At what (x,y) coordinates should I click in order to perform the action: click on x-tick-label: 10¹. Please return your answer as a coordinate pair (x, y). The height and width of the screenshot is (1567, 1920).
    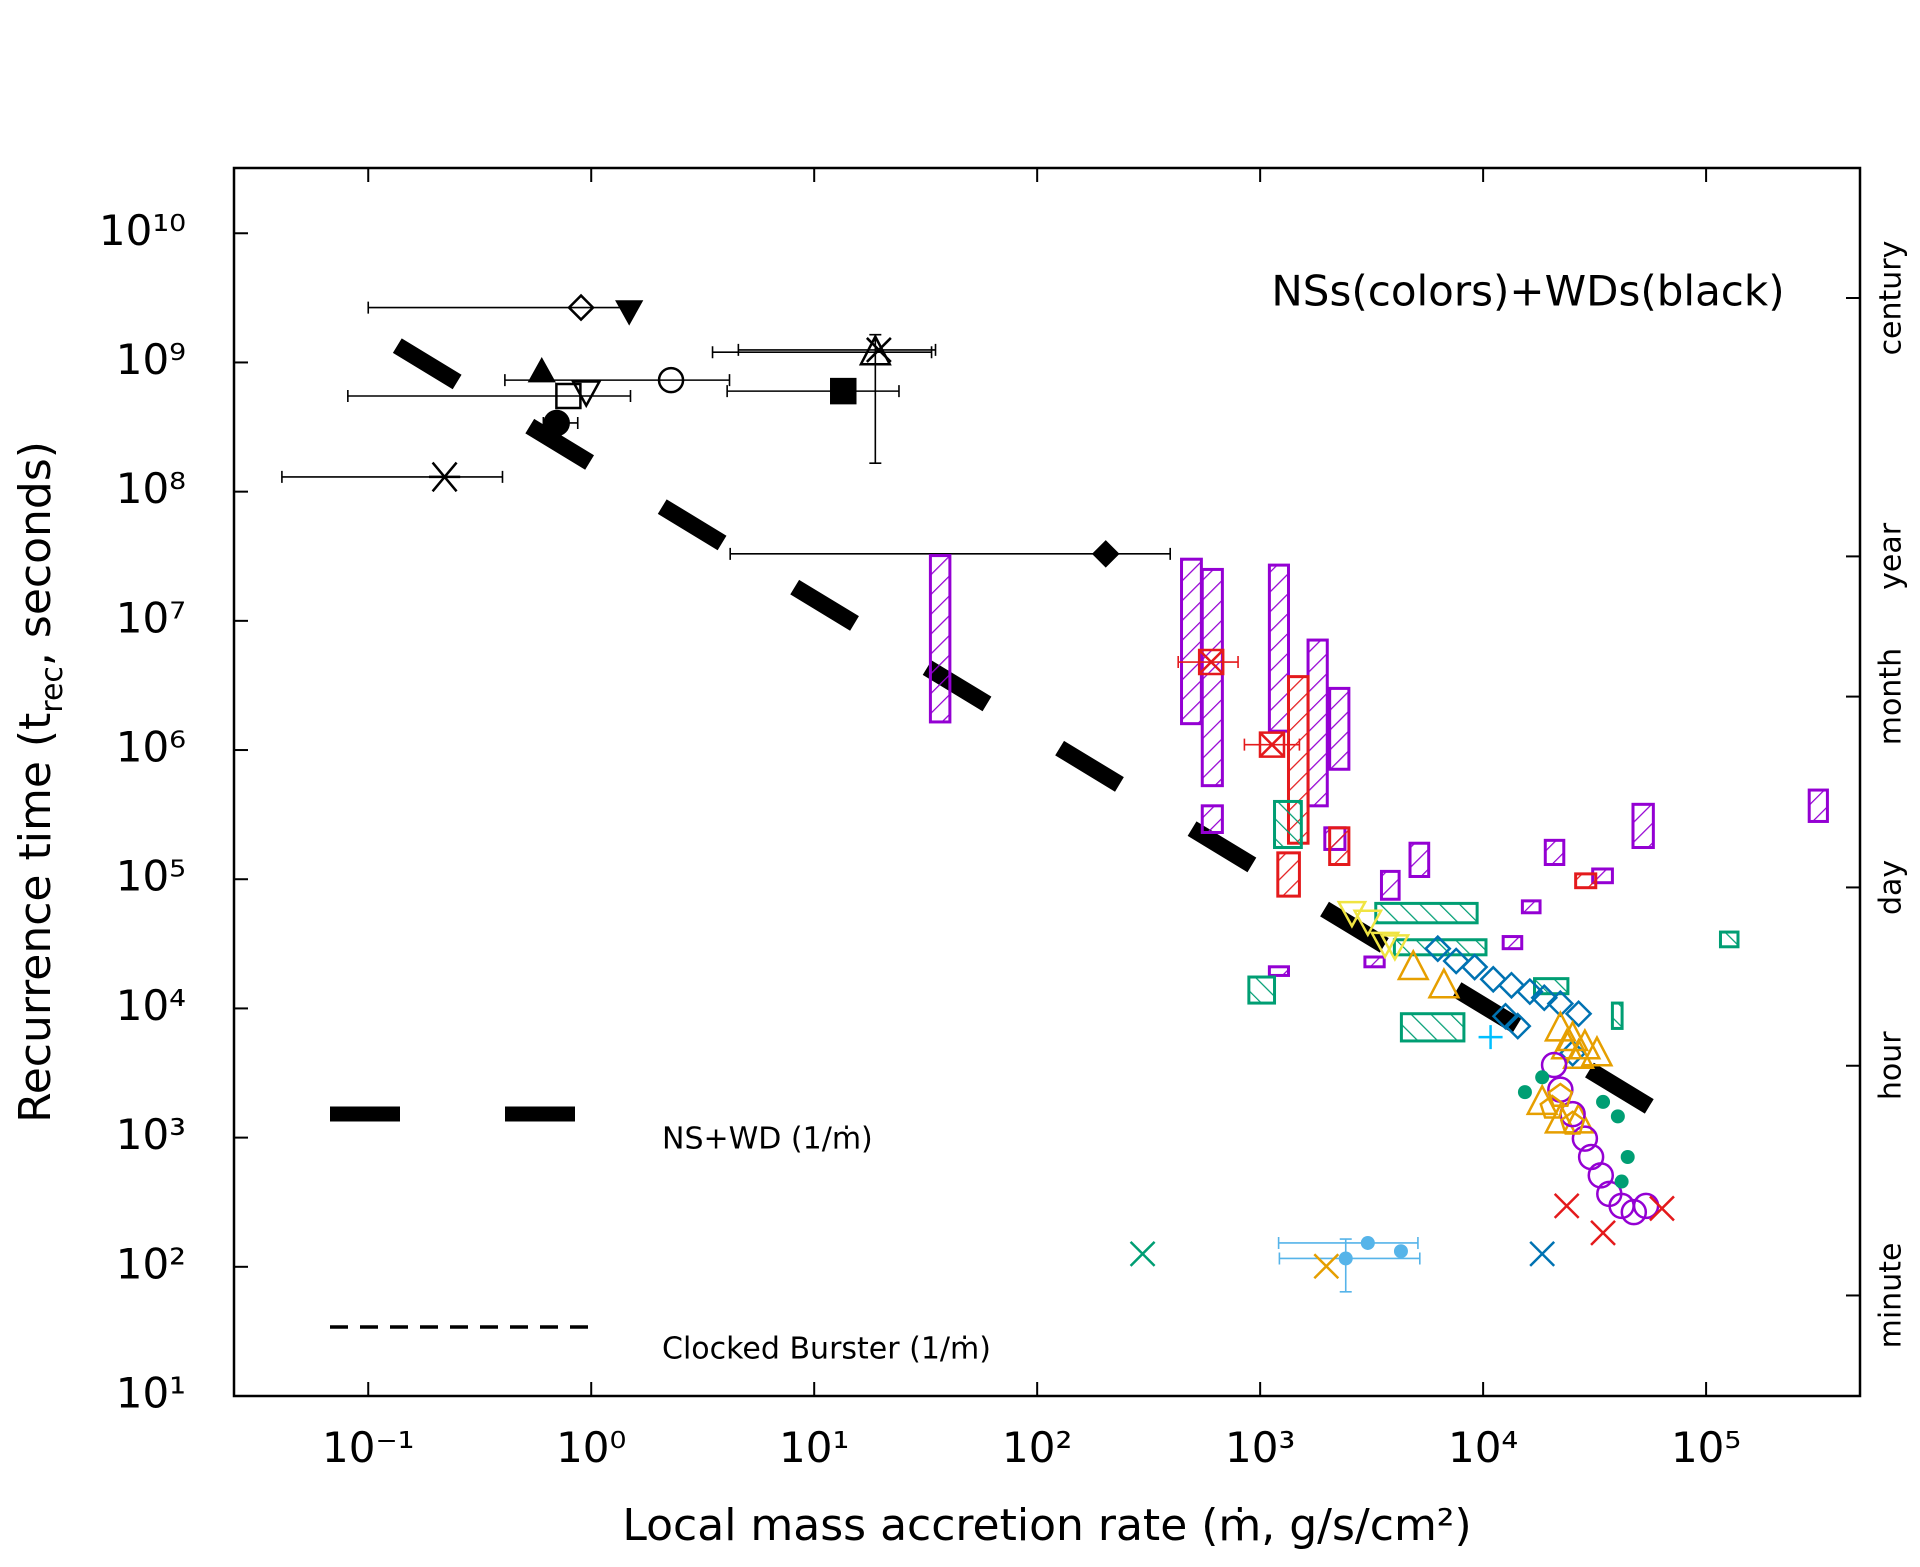
    Looking at the image, I should click on (814, 1447).